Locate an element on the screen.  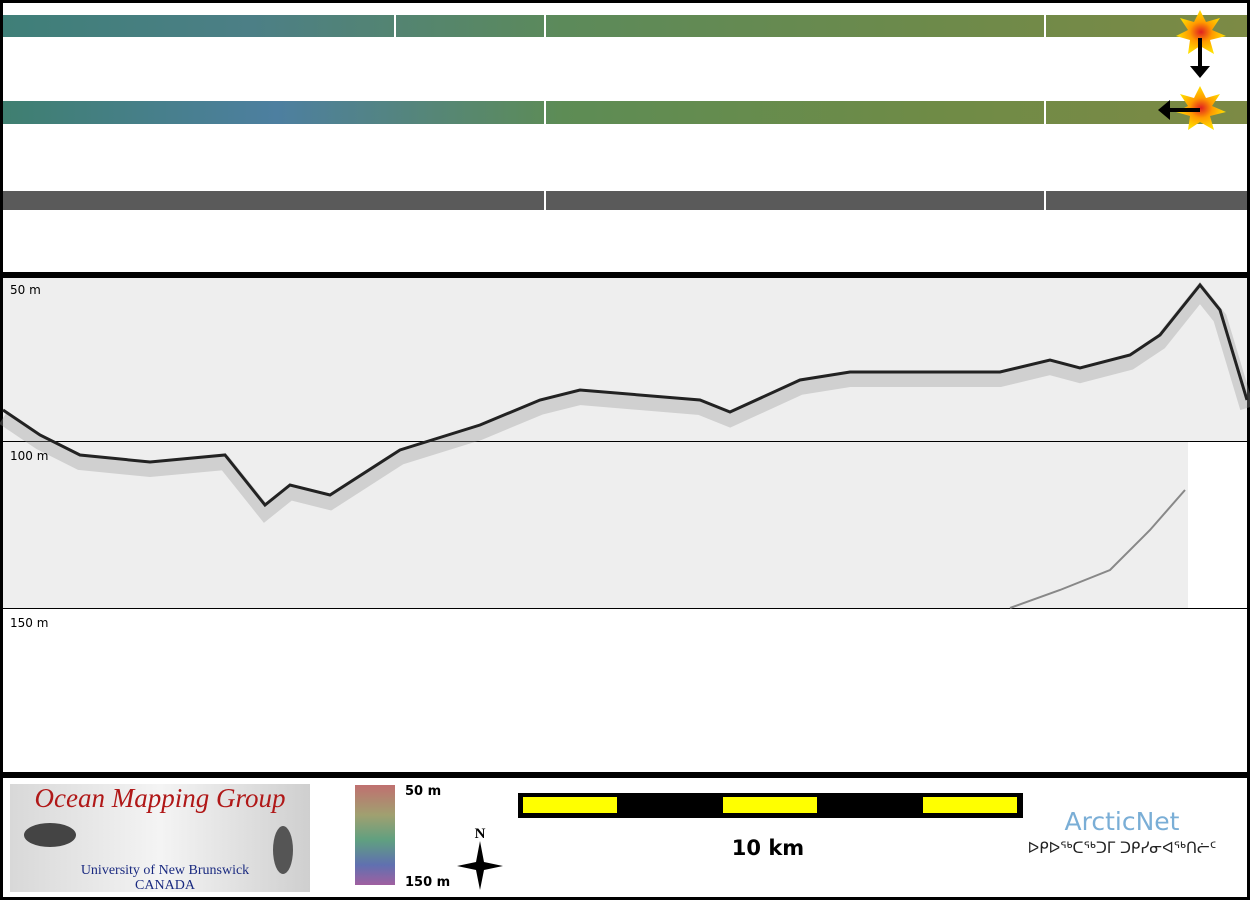
color-scale-label: 50 m is located at coordinates (423, 791).